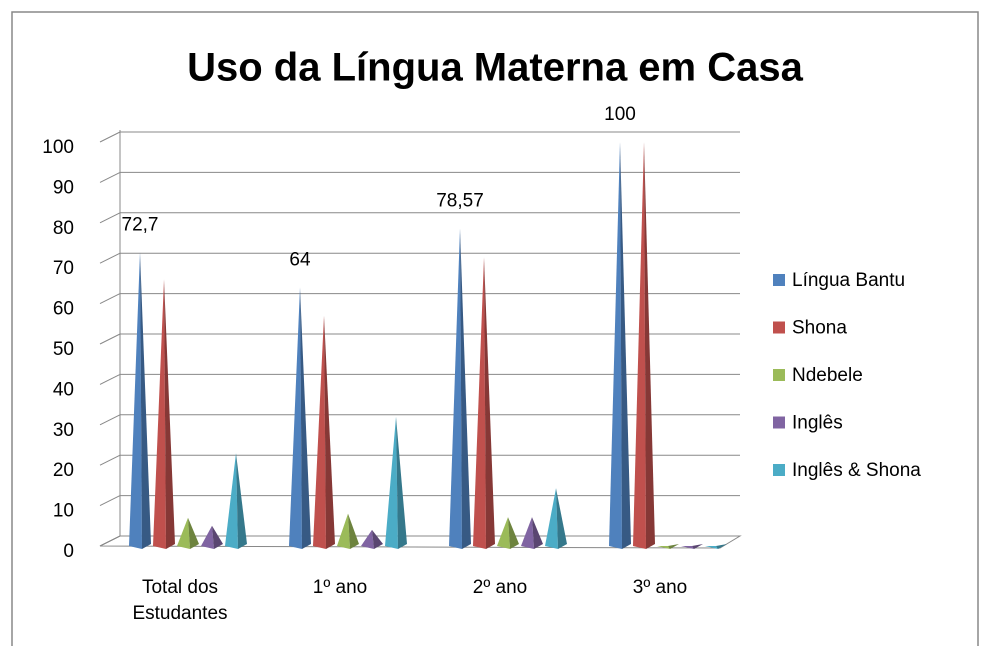 The width and height of the screenshot is (990, 646). What do you see at coordinates (660, 587) in the screenshot?
I see `x-tick-label: 3º ano` at bounding box center [660, 587].